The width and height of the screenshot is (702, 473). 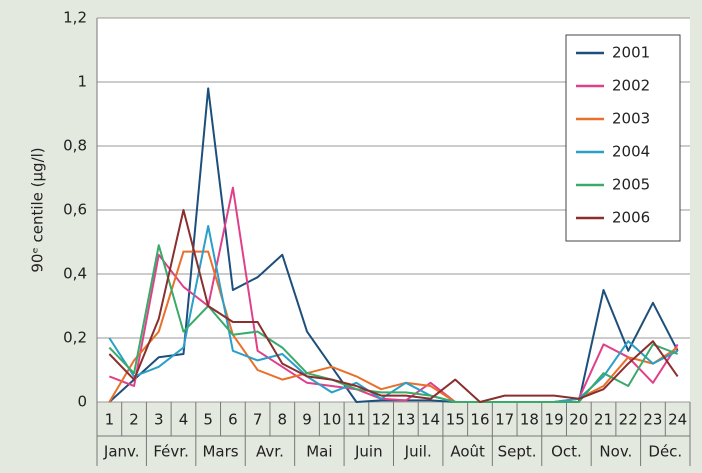 What do you see at coordinates (631, 185) in the screenshot?
I see `legend-label: 2005` at bounding box center [631, 185].